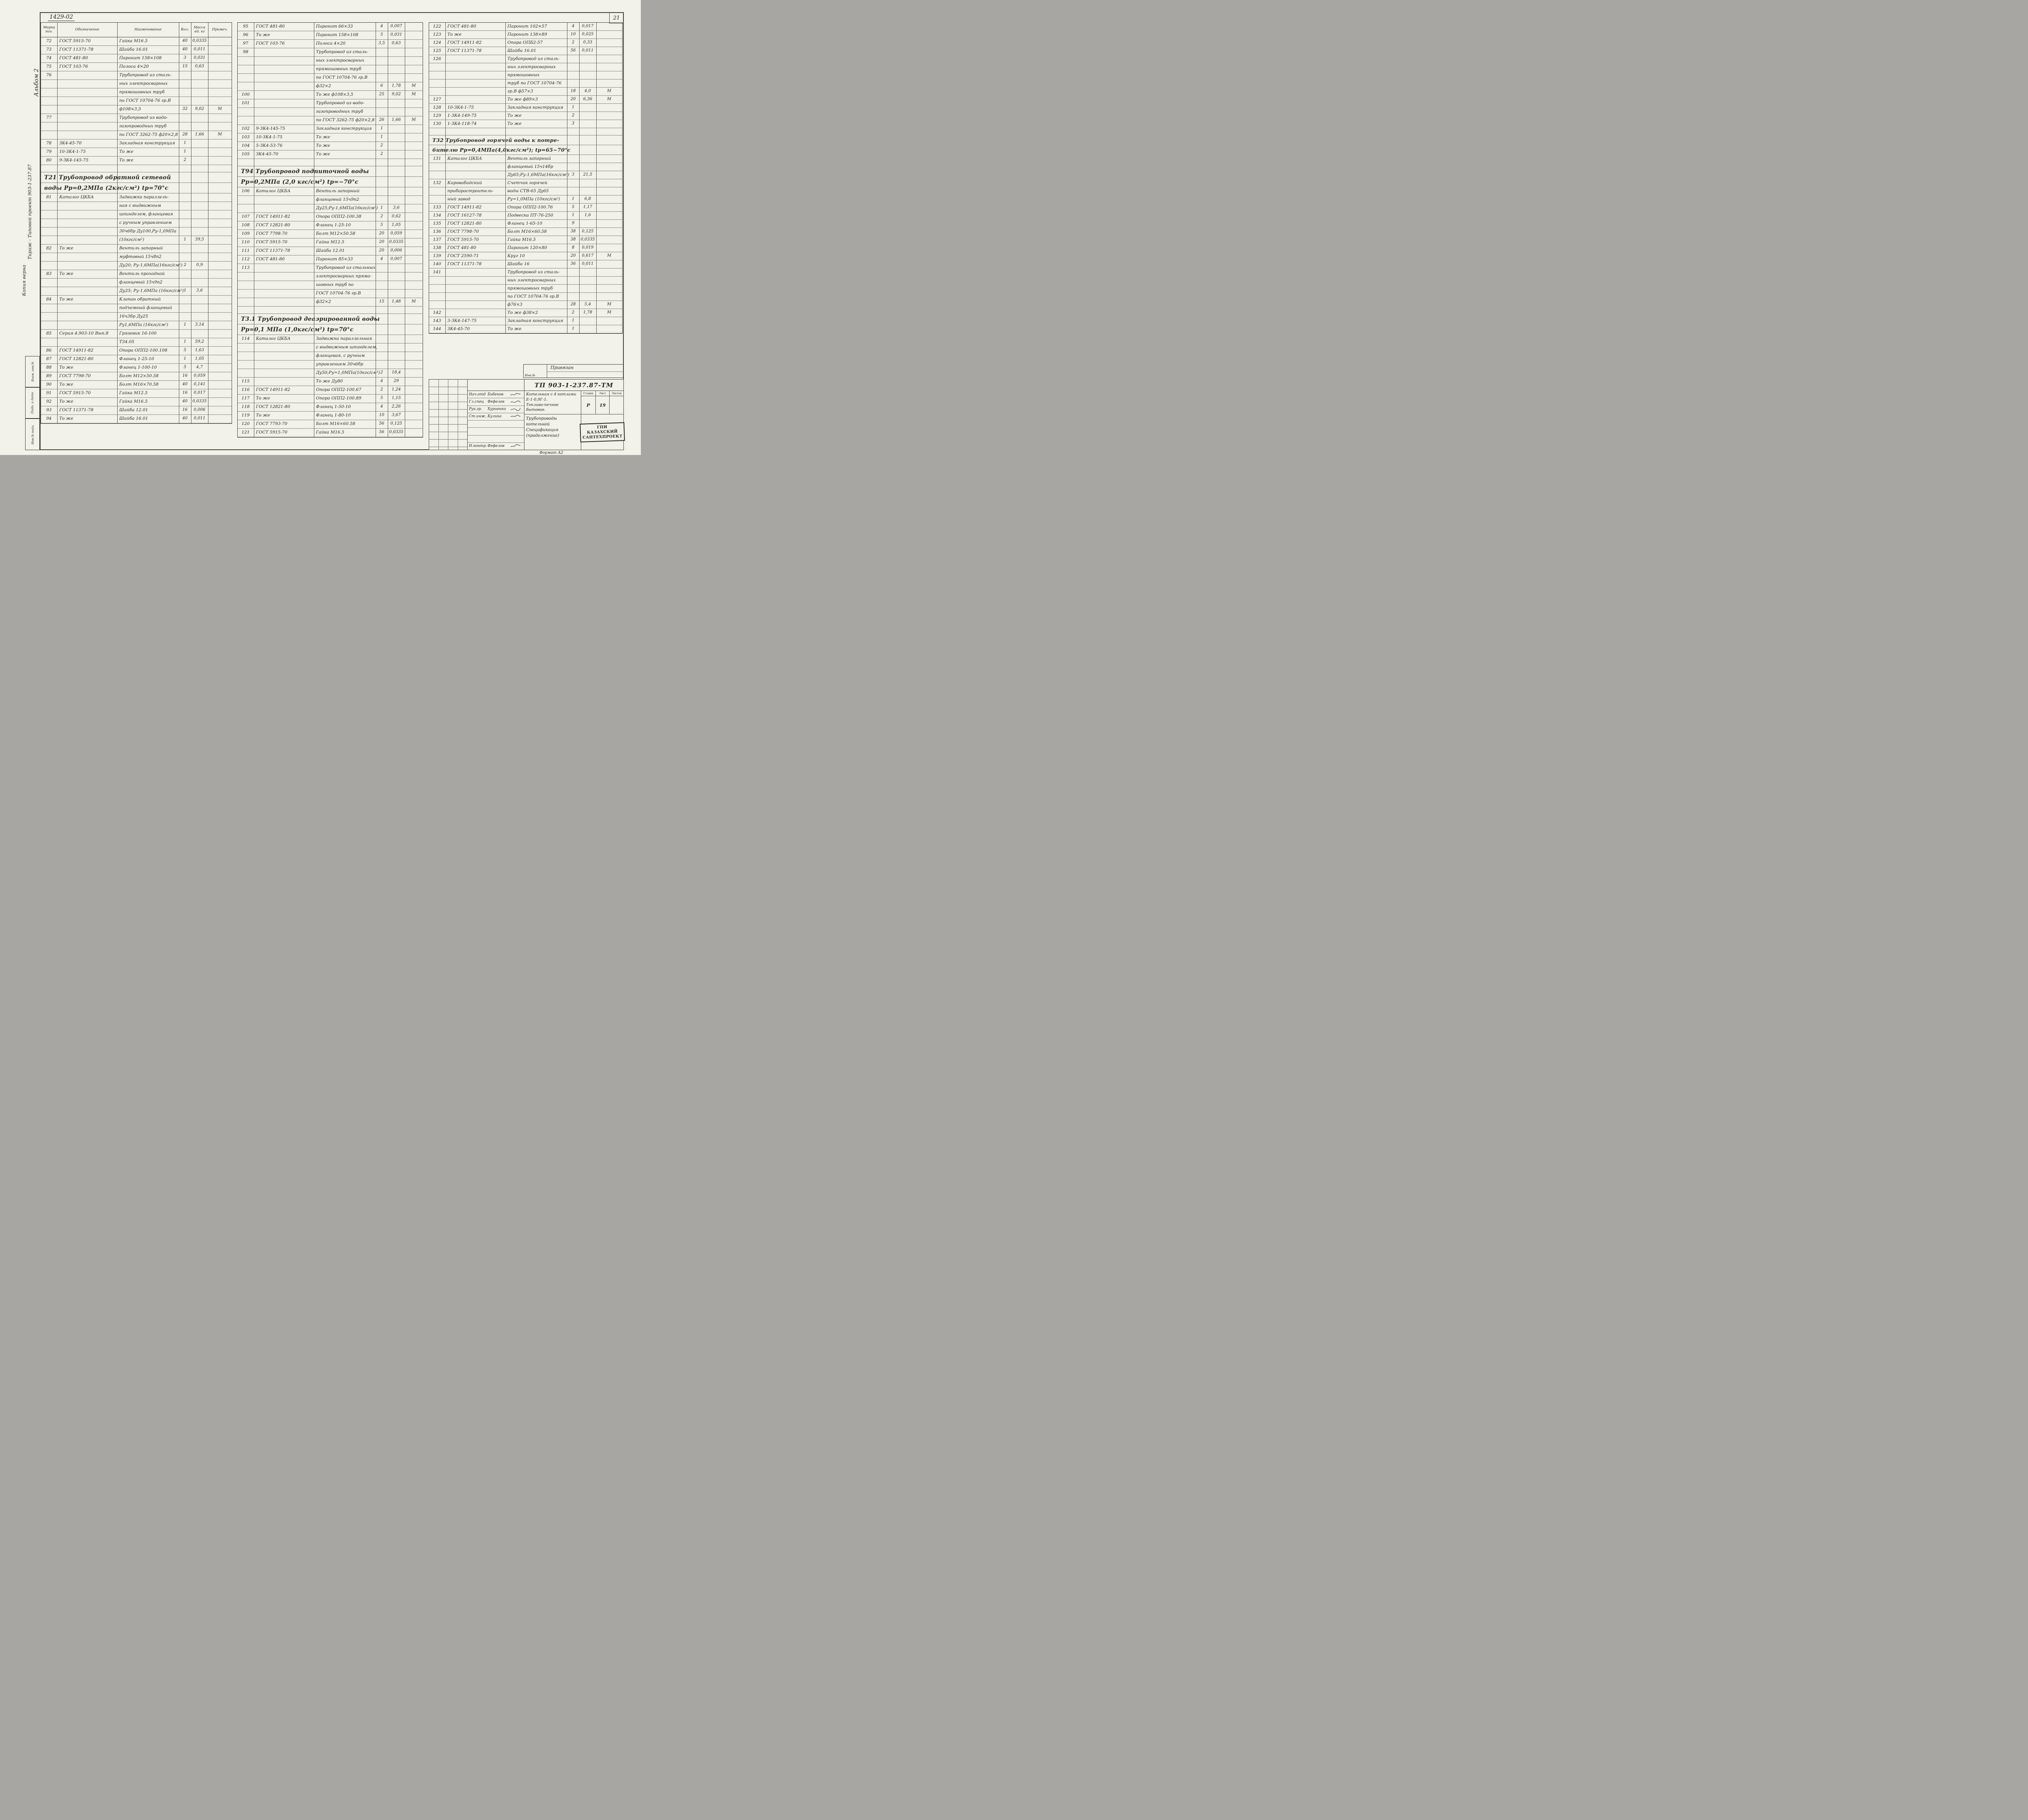 The image size is (2028, 1820). I want to click on signature-row: Н.контр. Фефелов, so click(496, 447).